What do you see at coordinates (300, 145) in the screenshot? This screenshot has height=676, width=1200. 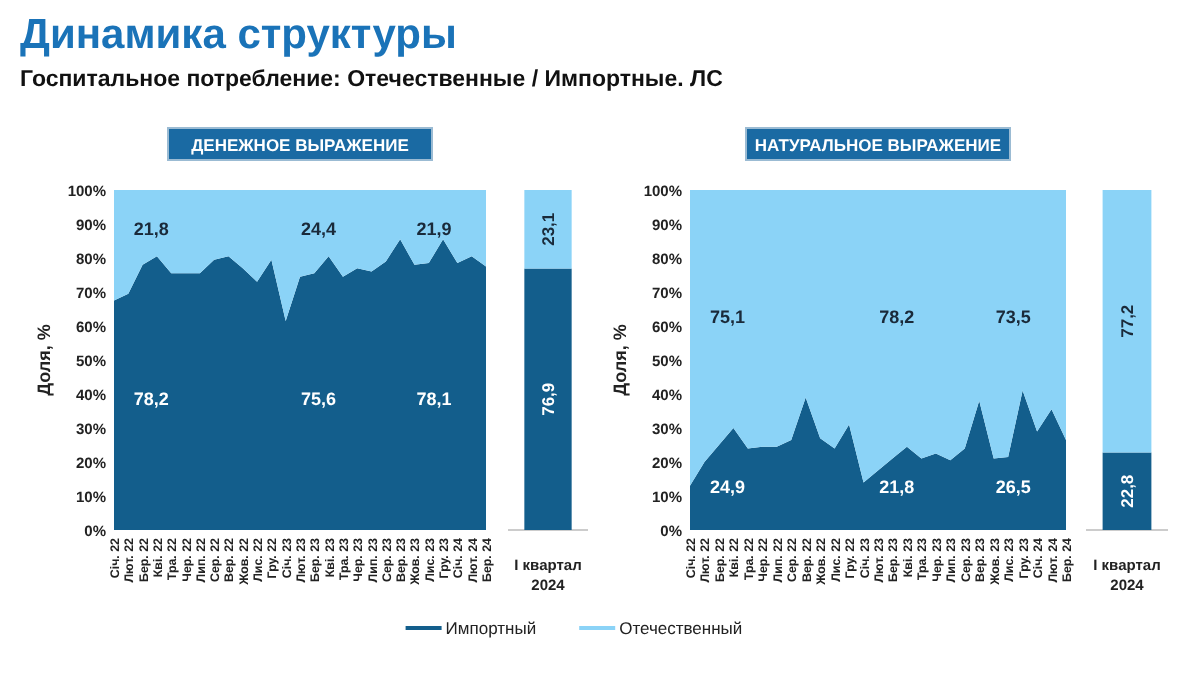 I see `chart-title: ДЕНЕЖНОЕ ВЫРАЖЕНИЕ` at bounding box center [300, 145].